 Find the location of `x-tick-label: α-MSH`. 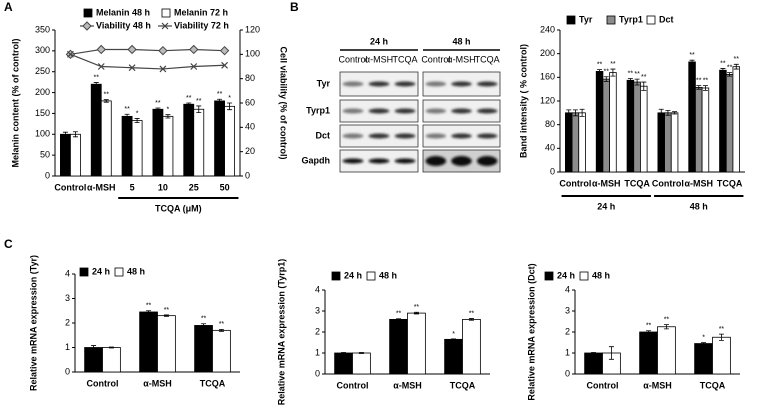

x-tick-label: α-MSH is located at coordinates (606, 183).